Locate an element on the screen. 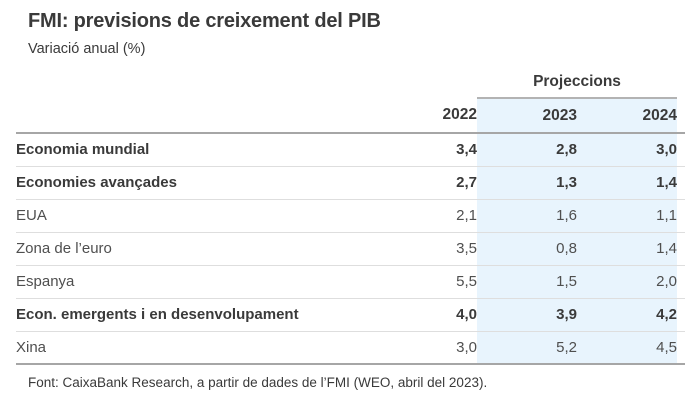 The height and width of the screenshot is (414, 700). table-row: Zona de l’euro 3,5 0,8 1,4 is located at coordinates (350, 248).